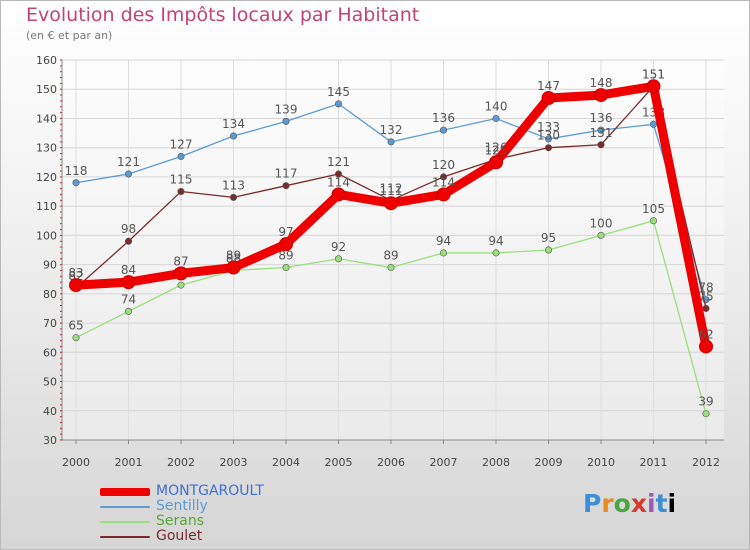 This screenshot has width=750, height=550. Describe the element at coordinates (443, 118) in the screenshot. I see `data-label: 136` at that location.